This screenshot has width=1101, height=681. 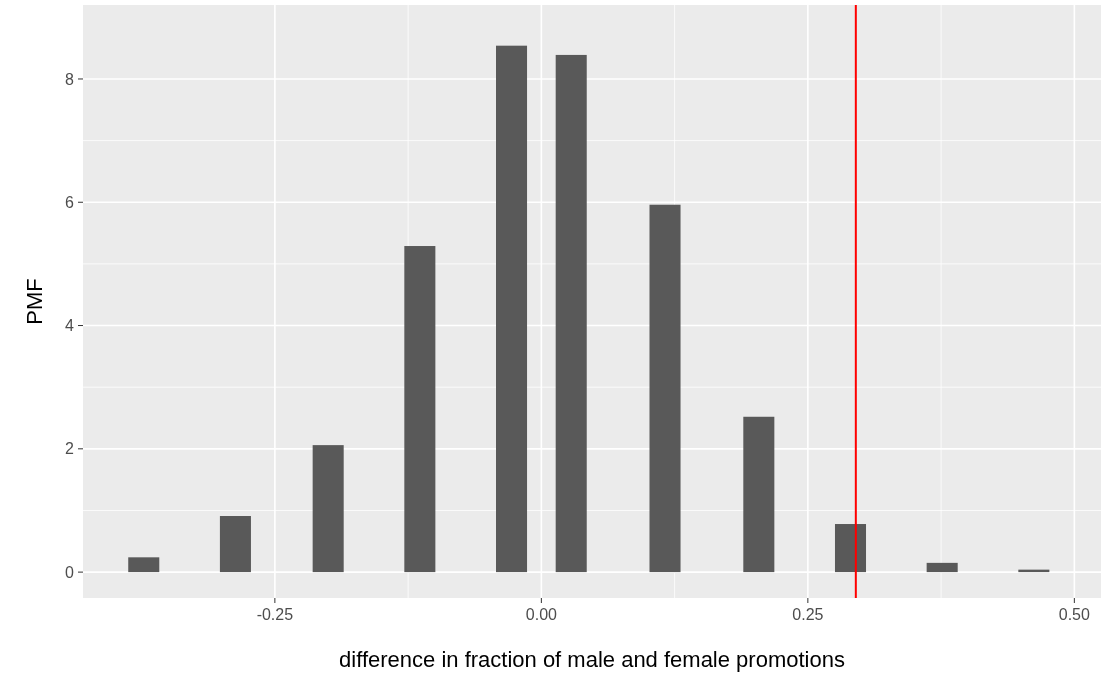 I want to click on y-tick-label: 8, so click(x=70, y=79).